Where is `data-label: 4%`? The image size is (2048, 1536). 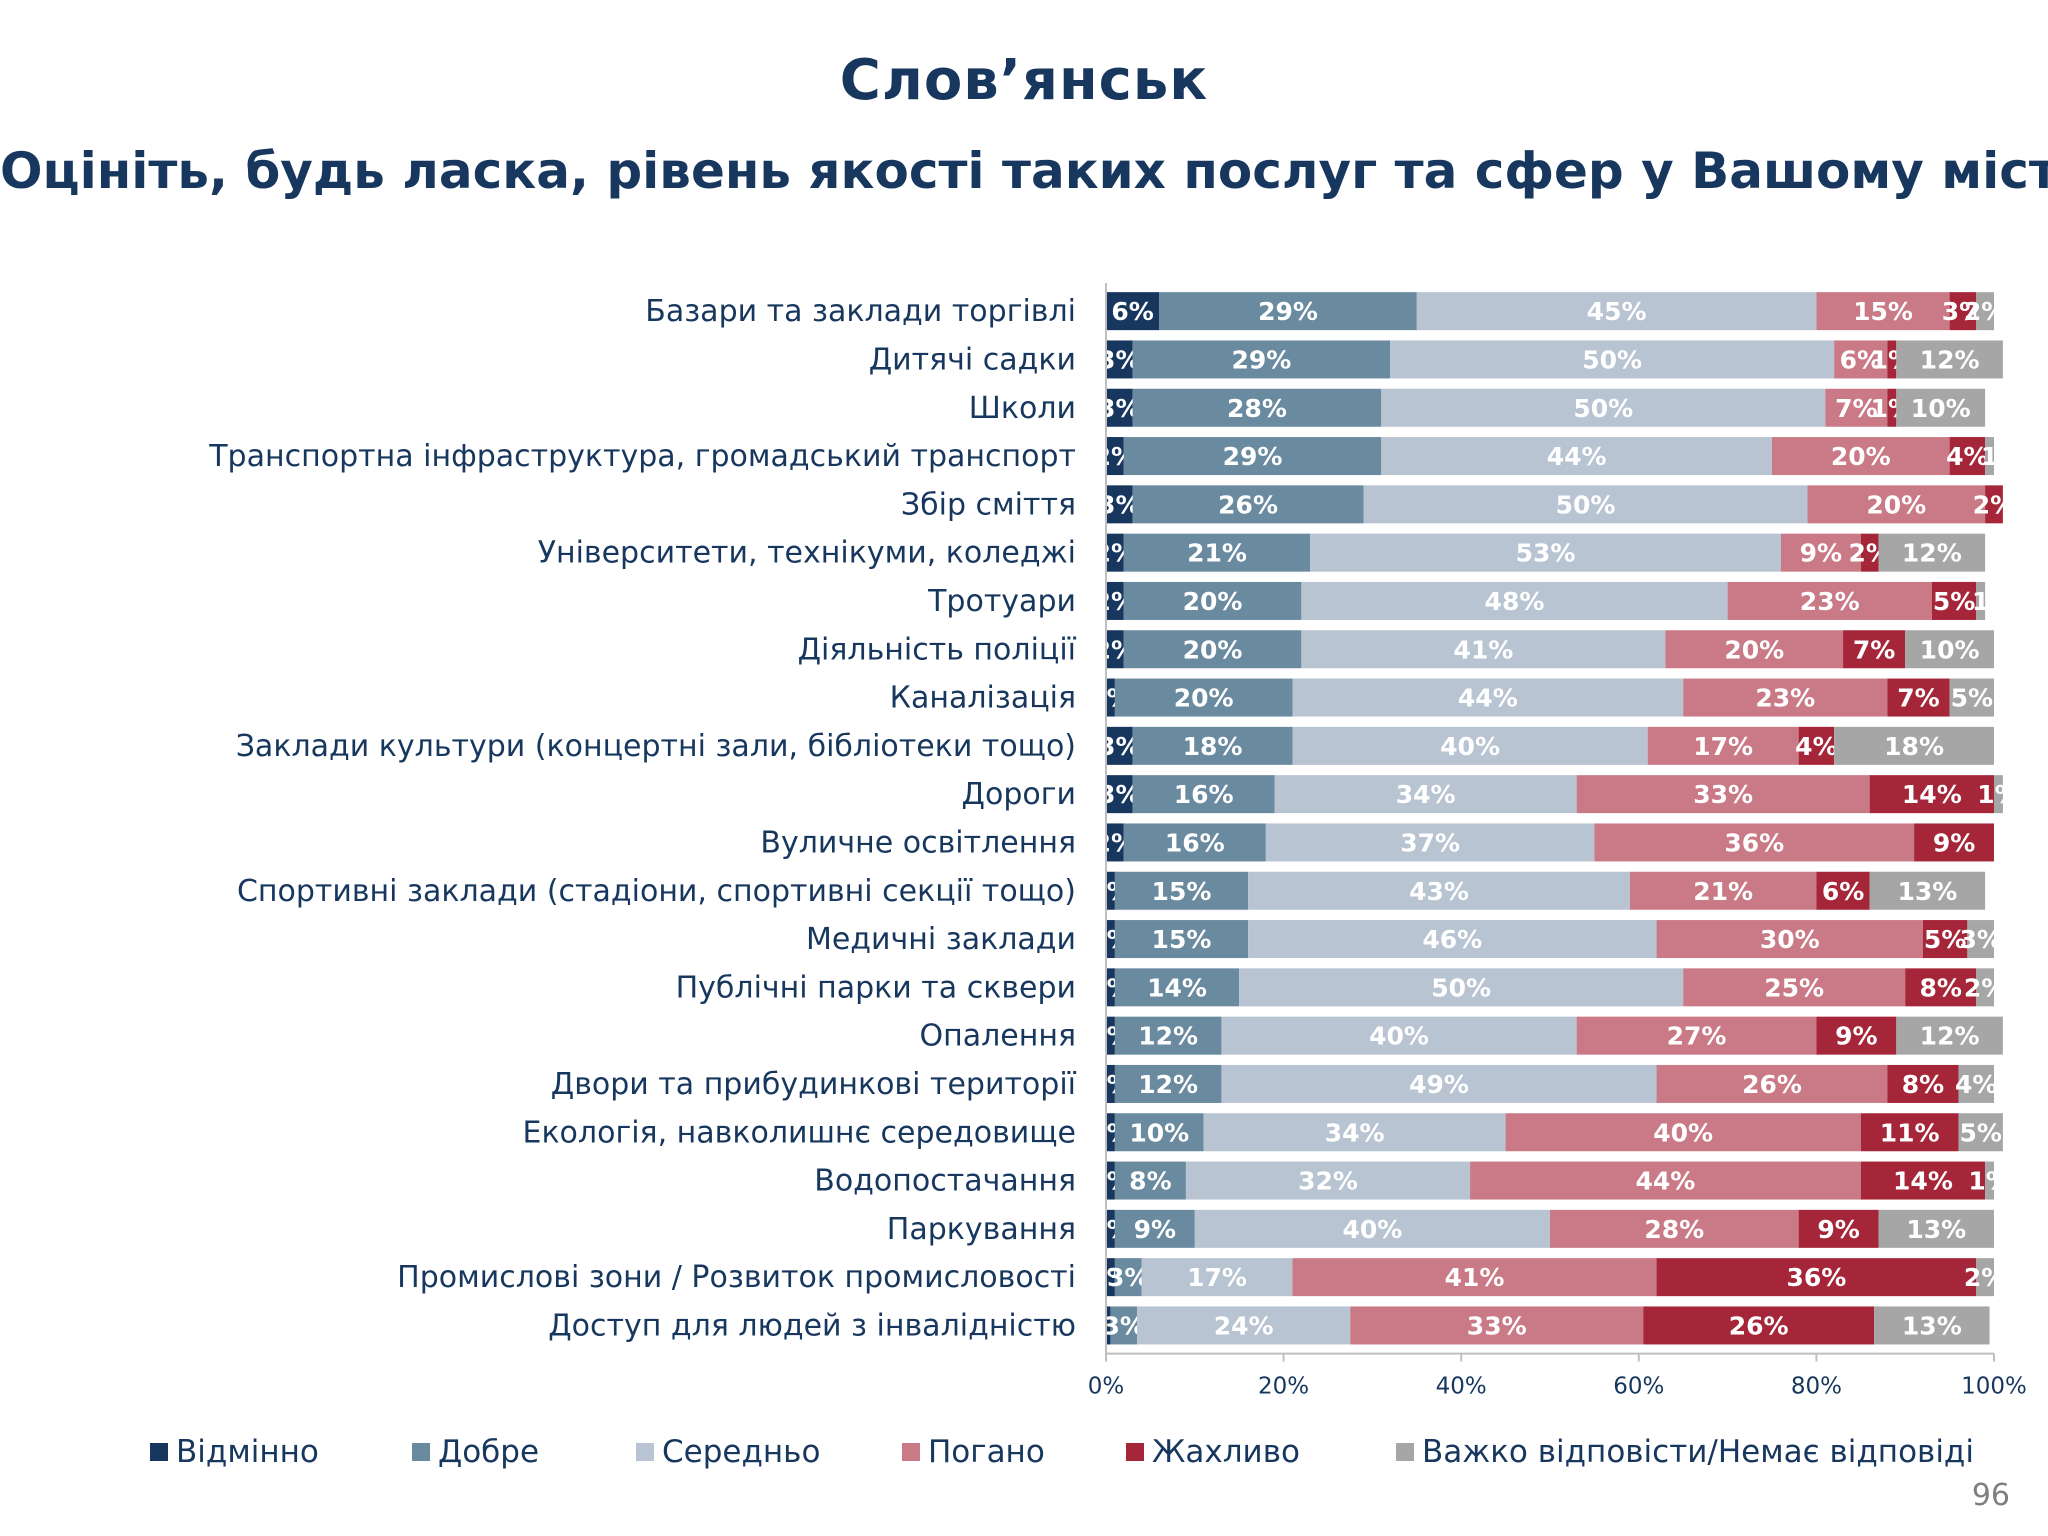
data-label: 4% is located at coordinates (1967, 456).